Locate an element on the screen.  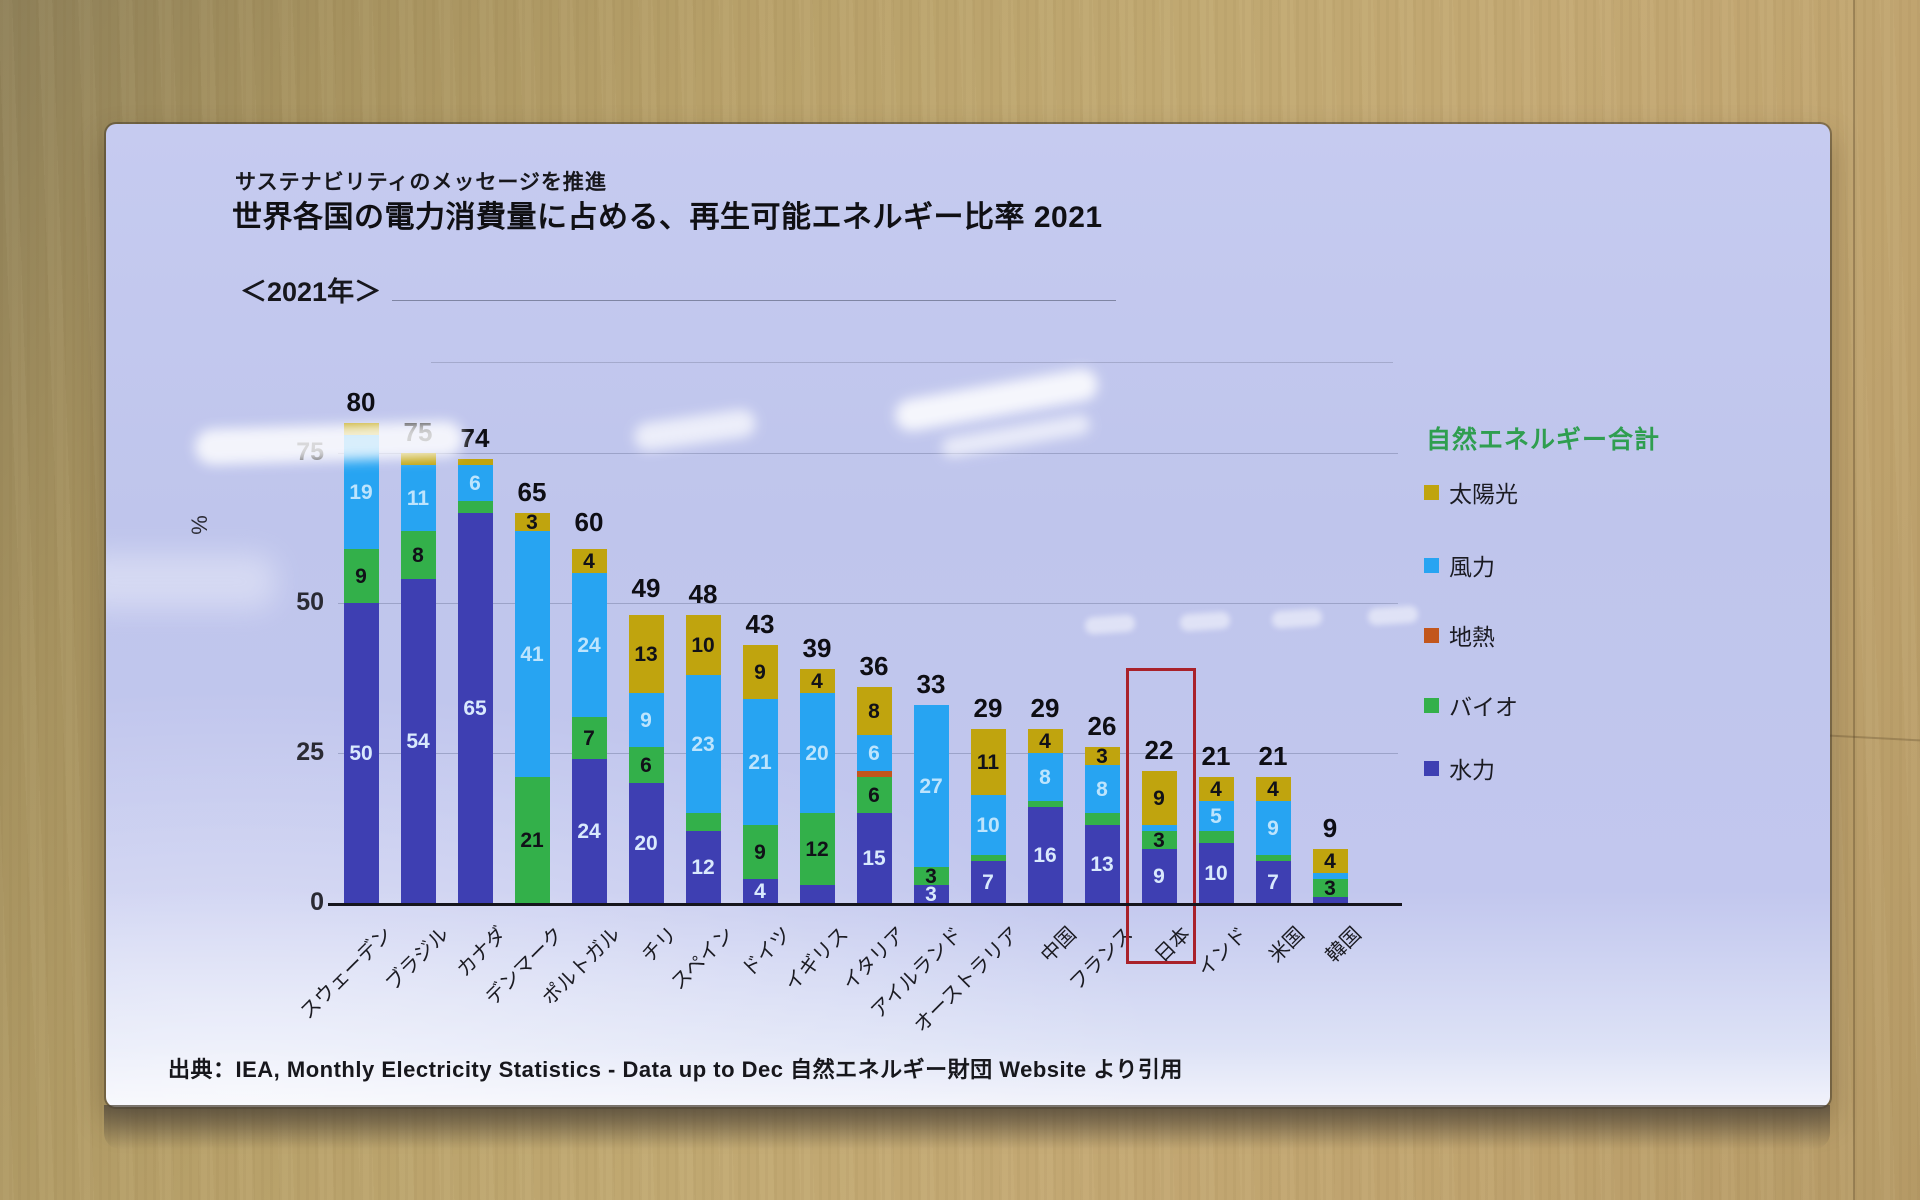
segment-value-label: 10 is located at coordinates (1216, 873).